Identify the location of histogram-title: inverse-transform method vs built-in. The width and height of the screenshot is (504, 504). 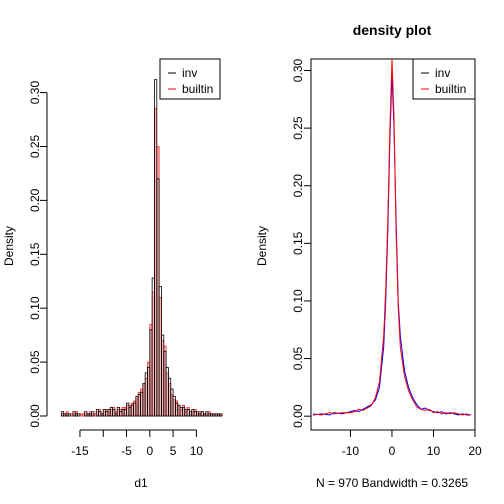
(133, 30).